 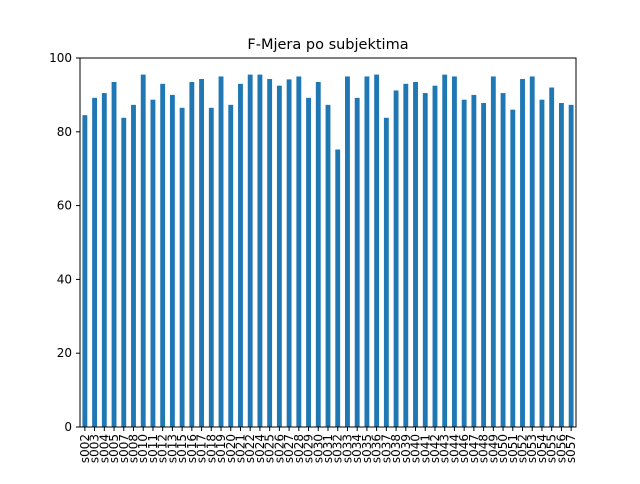 What do you see at coordinates (367, 251) in the screenshot?
I see `bar-s035` at bounding box center [367, 251].